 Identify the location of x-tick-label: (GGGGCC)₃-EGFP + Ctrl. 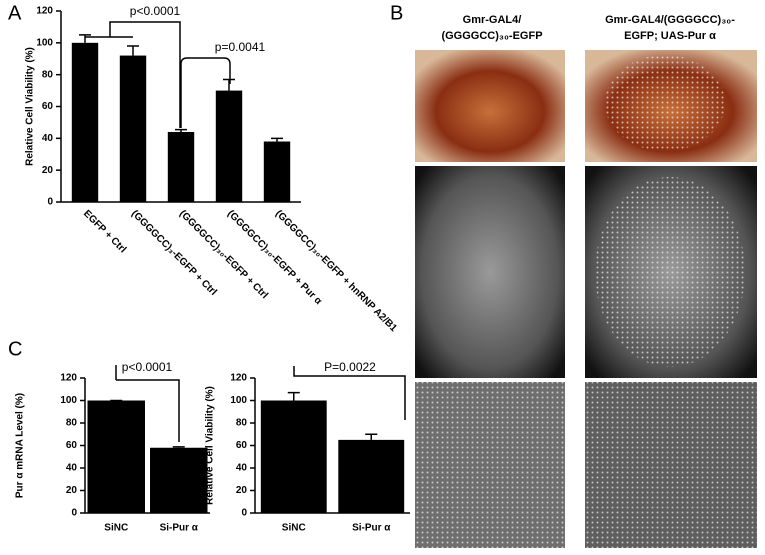
(174, 253).